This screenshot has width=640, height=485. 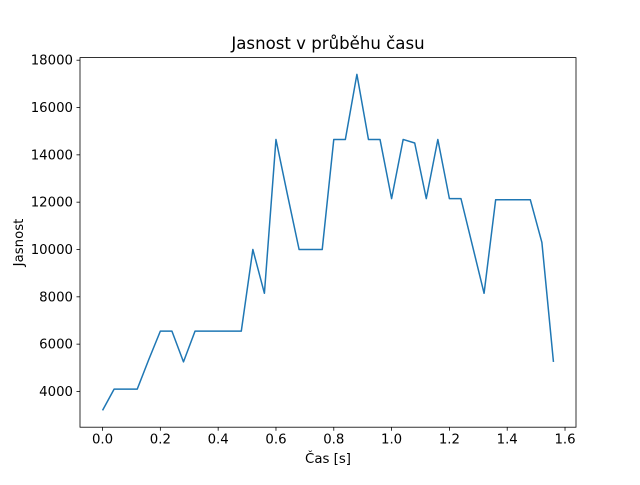 I want to click on y-axis-label: Jasnost, so click(x=19, y=243).